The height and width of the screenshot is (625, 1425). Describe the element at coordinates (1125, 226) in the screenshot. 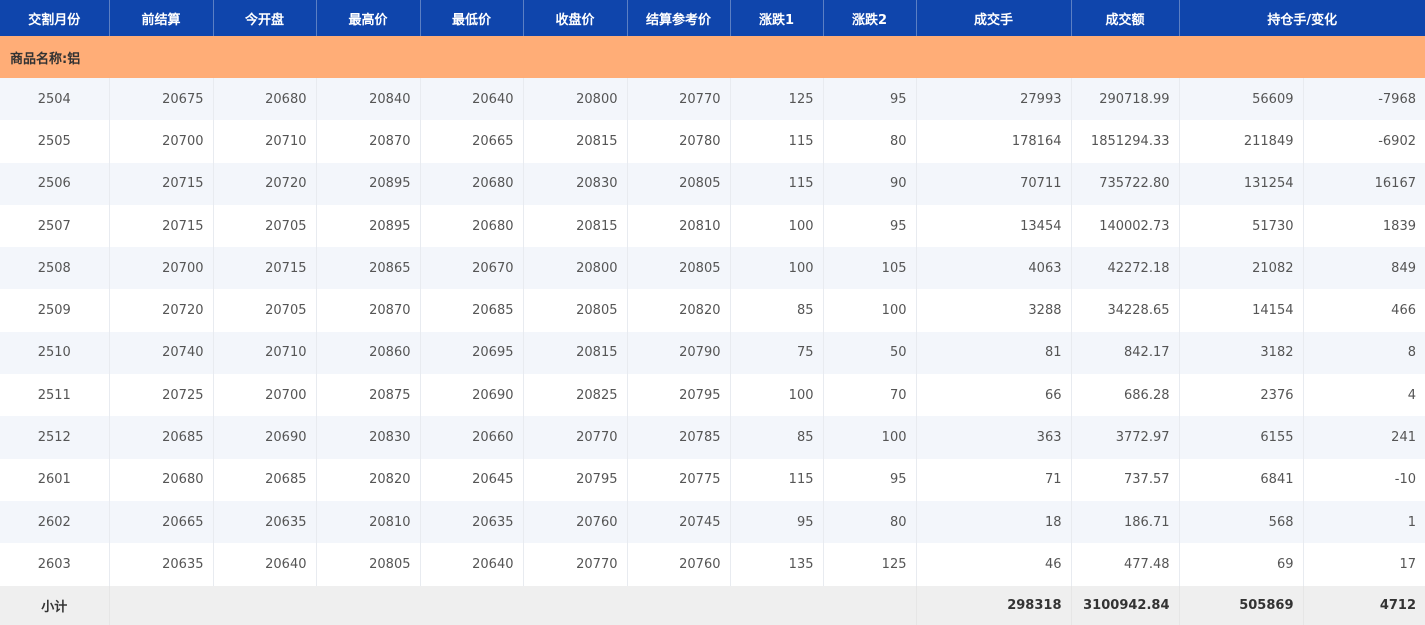

I see `cell-turnover: 140002.73` at that location.